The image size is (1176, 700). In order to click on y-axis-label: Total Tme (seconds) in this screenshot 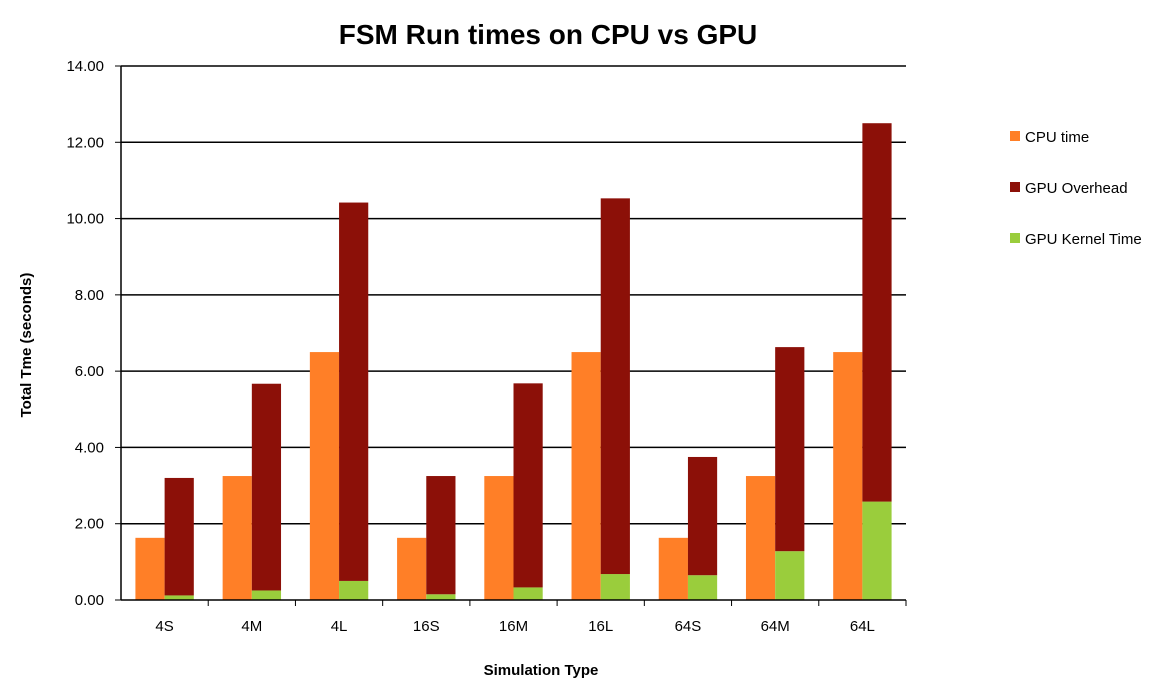, I will do `click(26, 345)`.